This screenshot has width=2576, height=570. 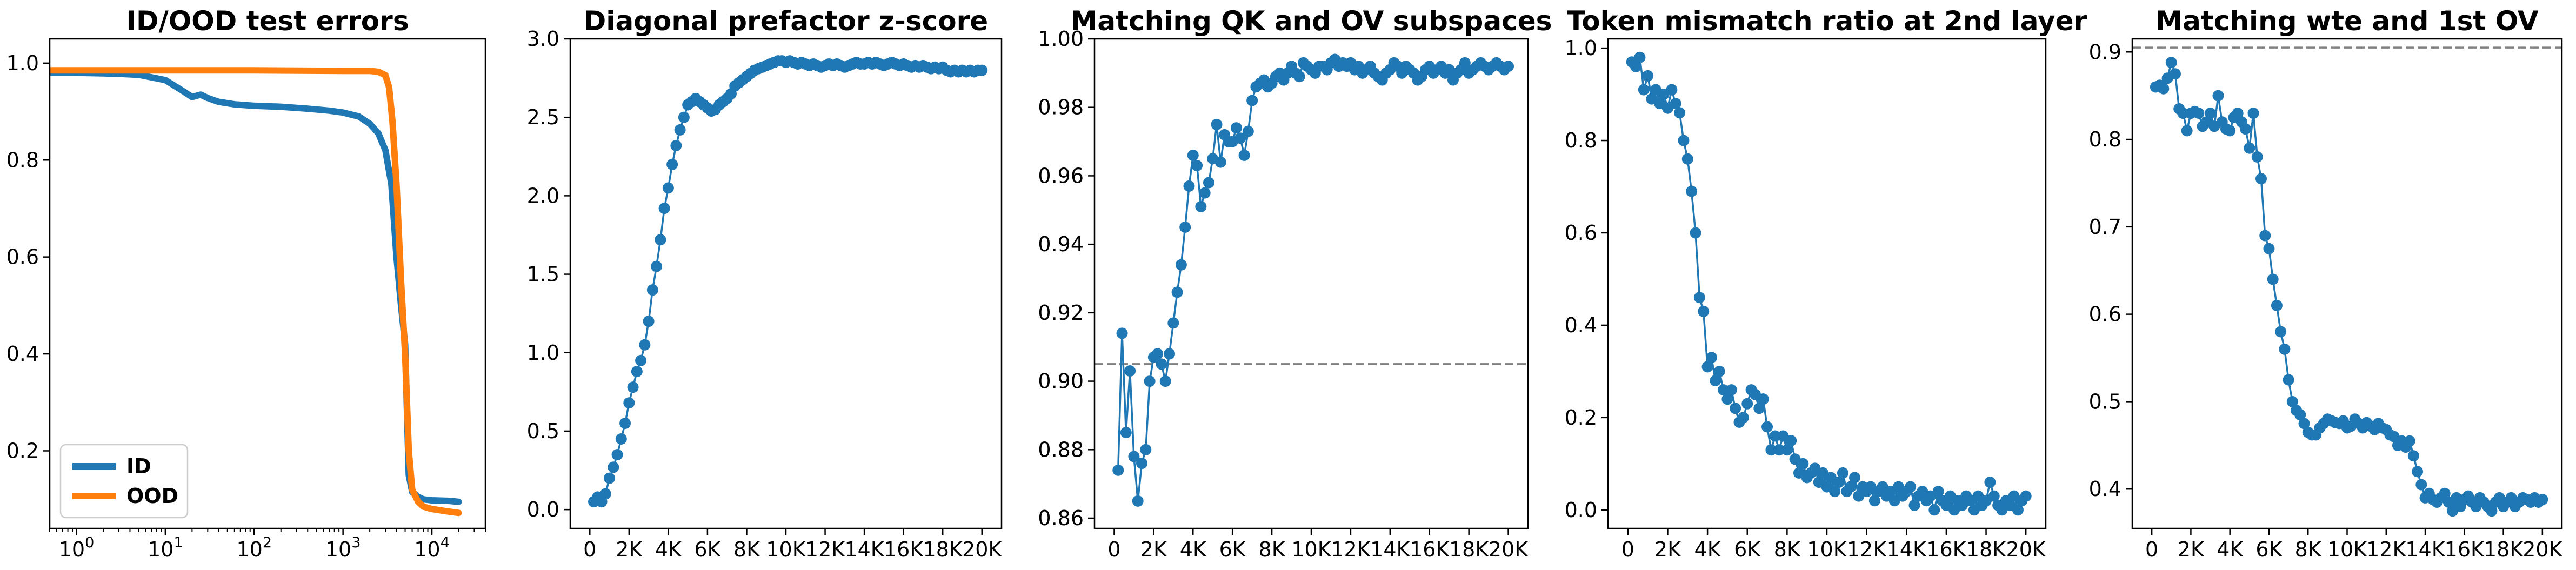 What do you see at coordinates (254, 547) in the screenshot?
I see `x-tick-label: 10²` at bounding box center [254, 547].